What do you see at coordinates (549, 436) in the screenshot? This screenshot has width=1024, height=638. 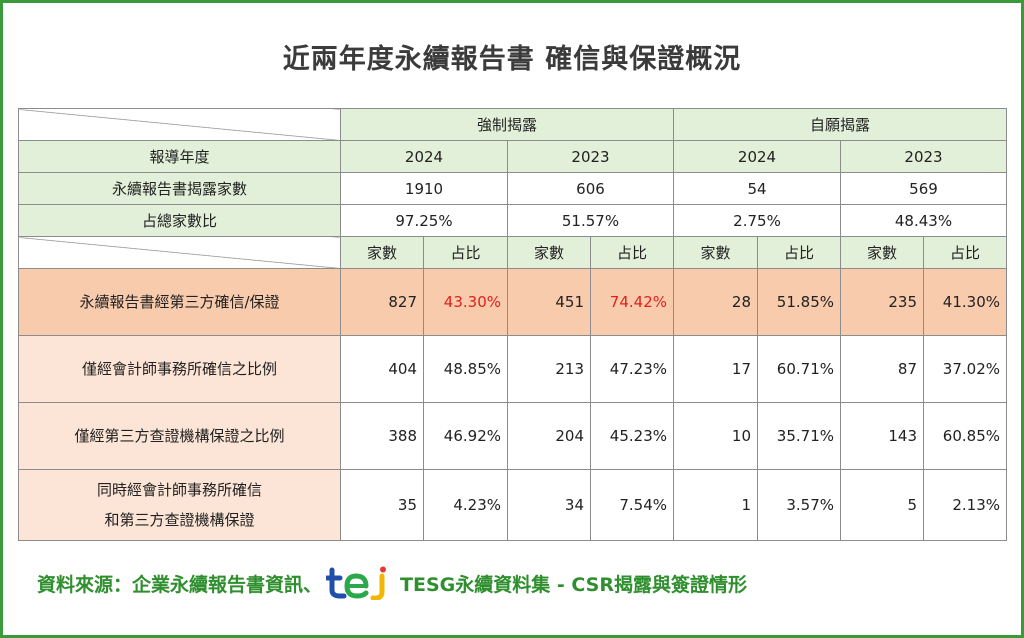 I see `count-cell: 204` at bounding box center [549, 436].